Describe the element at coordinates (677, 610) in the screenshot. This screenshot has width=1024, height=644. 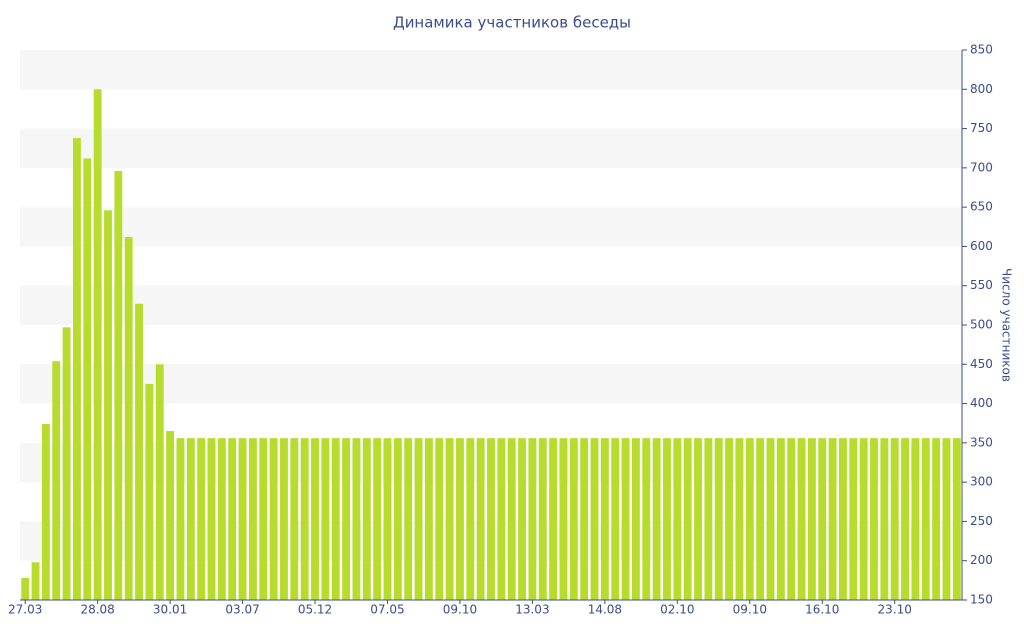
I see `x-tick-label: 02.10` at that location.